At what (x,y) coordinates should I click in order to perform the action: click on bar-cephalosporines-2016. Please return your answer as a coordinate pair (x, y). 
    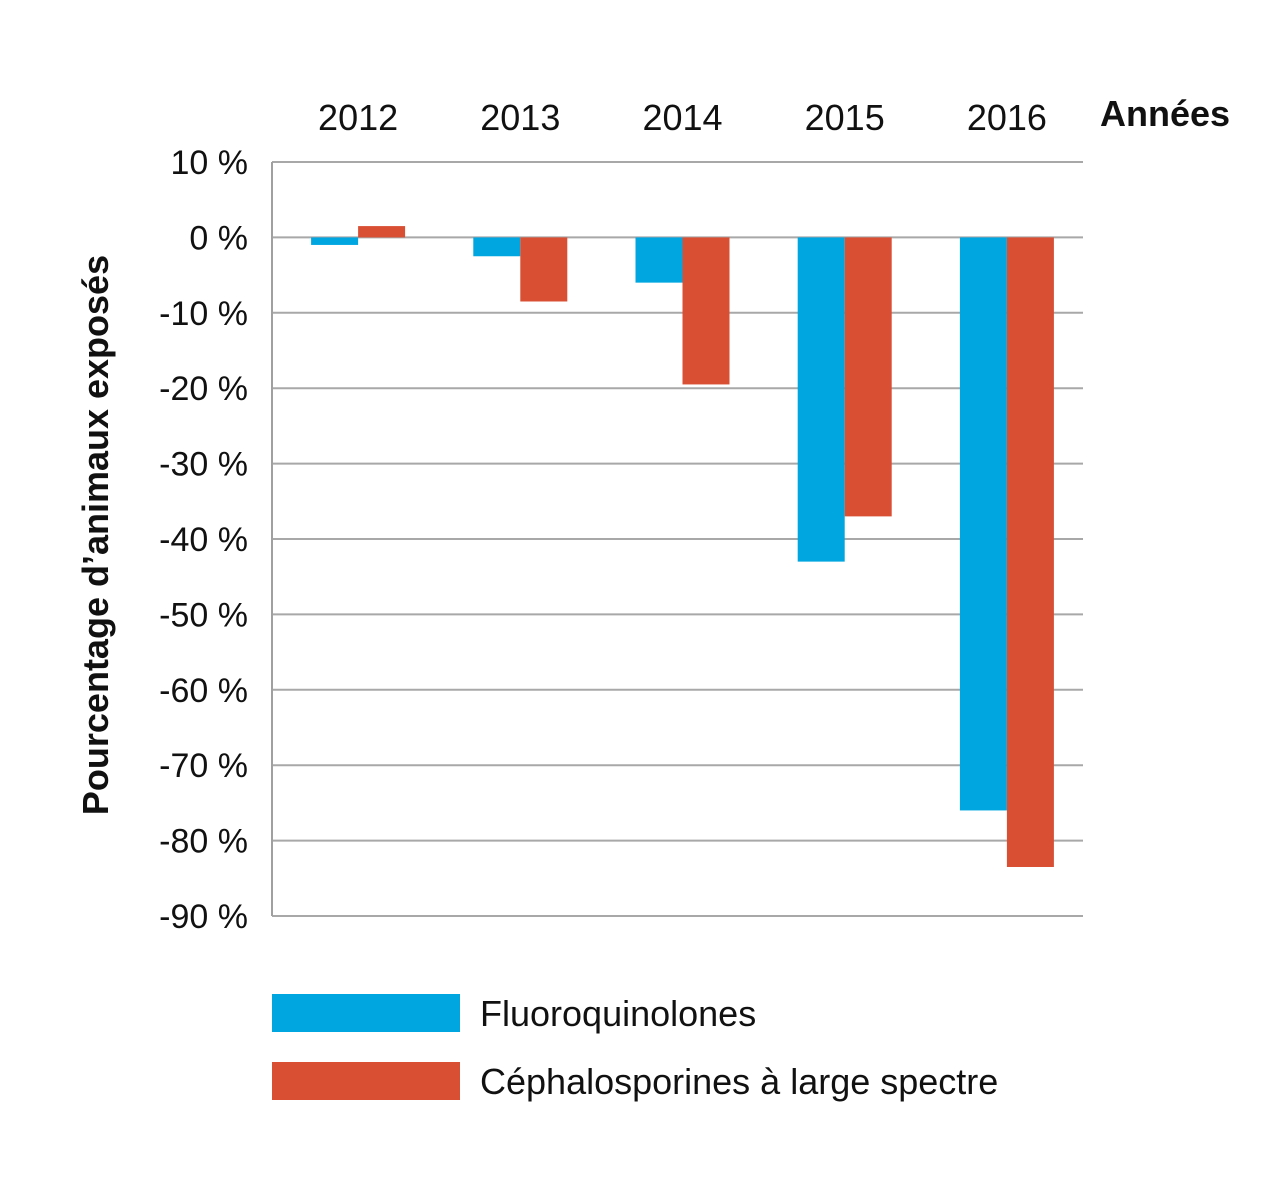
    Looking at the image, I should click on (1030, 552).